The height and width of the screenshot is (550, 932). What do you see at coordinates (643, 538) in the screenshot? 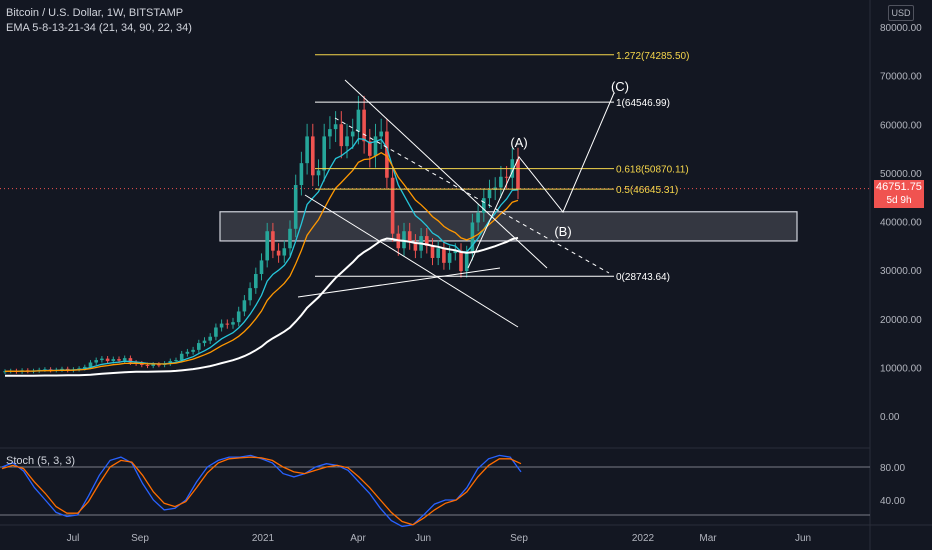
I see `x-tick-label: 2022` at bounding box center [643, 538].